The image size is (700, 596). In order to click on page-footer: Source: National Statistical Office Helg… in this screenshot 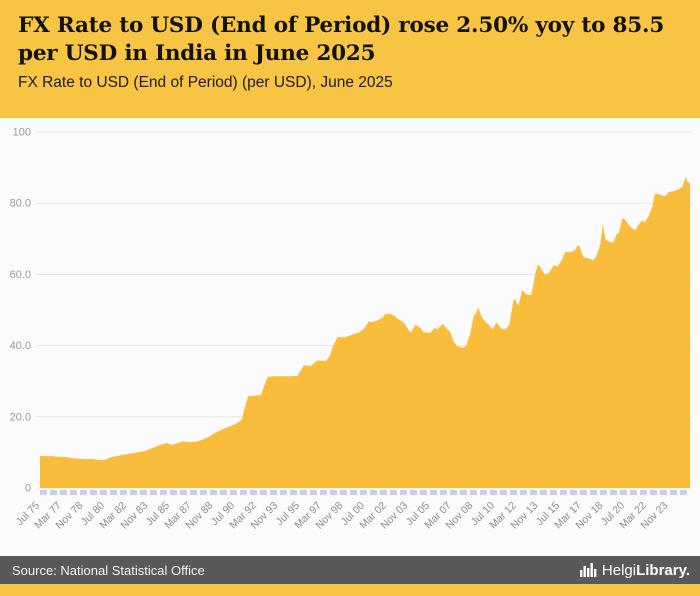, I will do `click(350, 570)`.